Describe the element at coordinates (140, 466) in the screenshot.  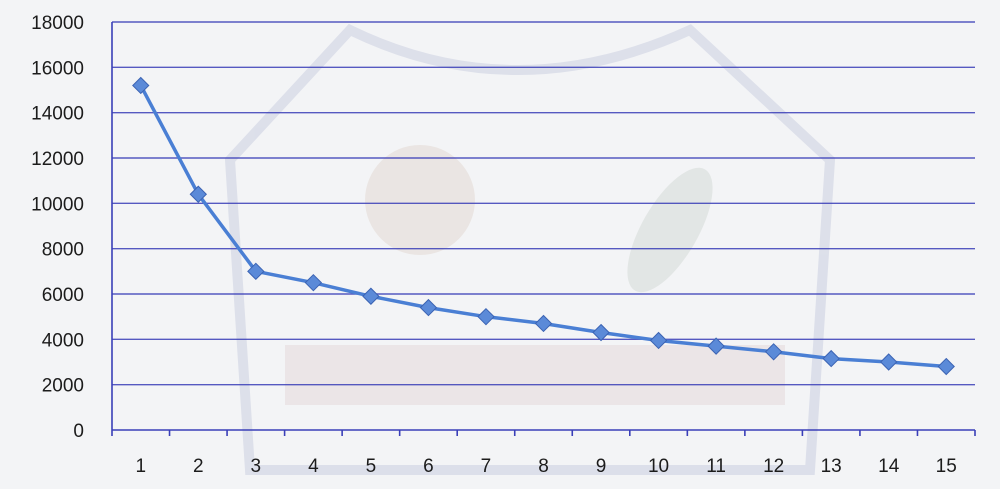
I see `x-tick-label: 1` at that location.